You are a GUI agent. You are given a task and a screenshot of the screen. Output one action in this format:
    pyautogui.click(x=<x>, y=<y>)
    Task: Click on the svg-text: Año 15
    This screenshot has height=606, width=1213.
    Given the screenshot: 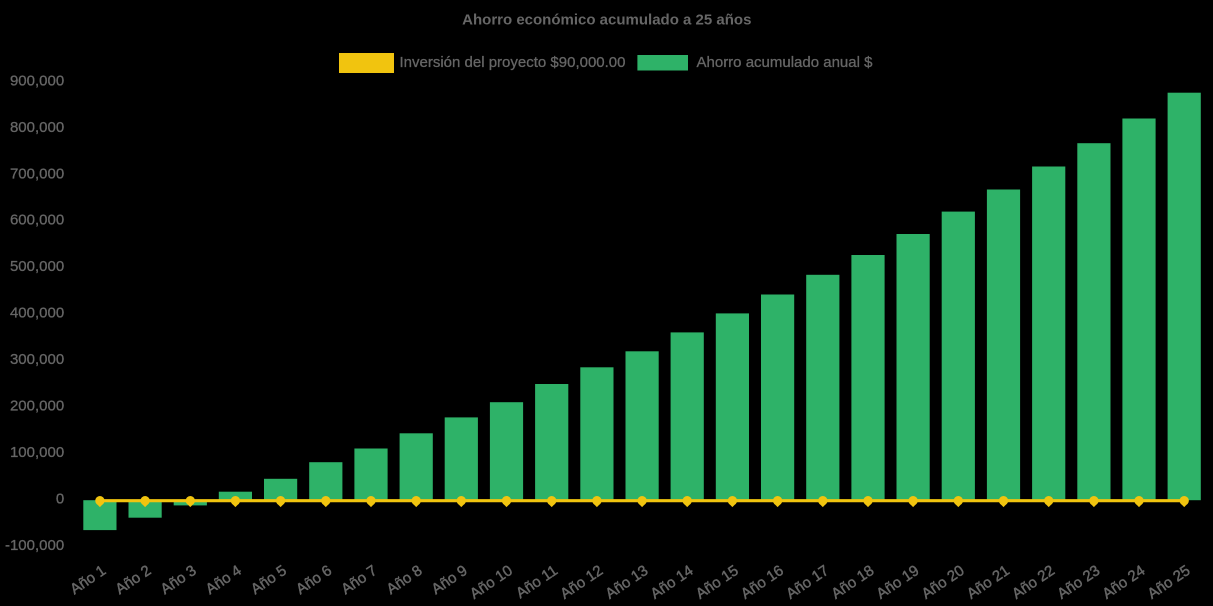 What is the action you would take?
    pyautogui.click(x=717, y=582)
    